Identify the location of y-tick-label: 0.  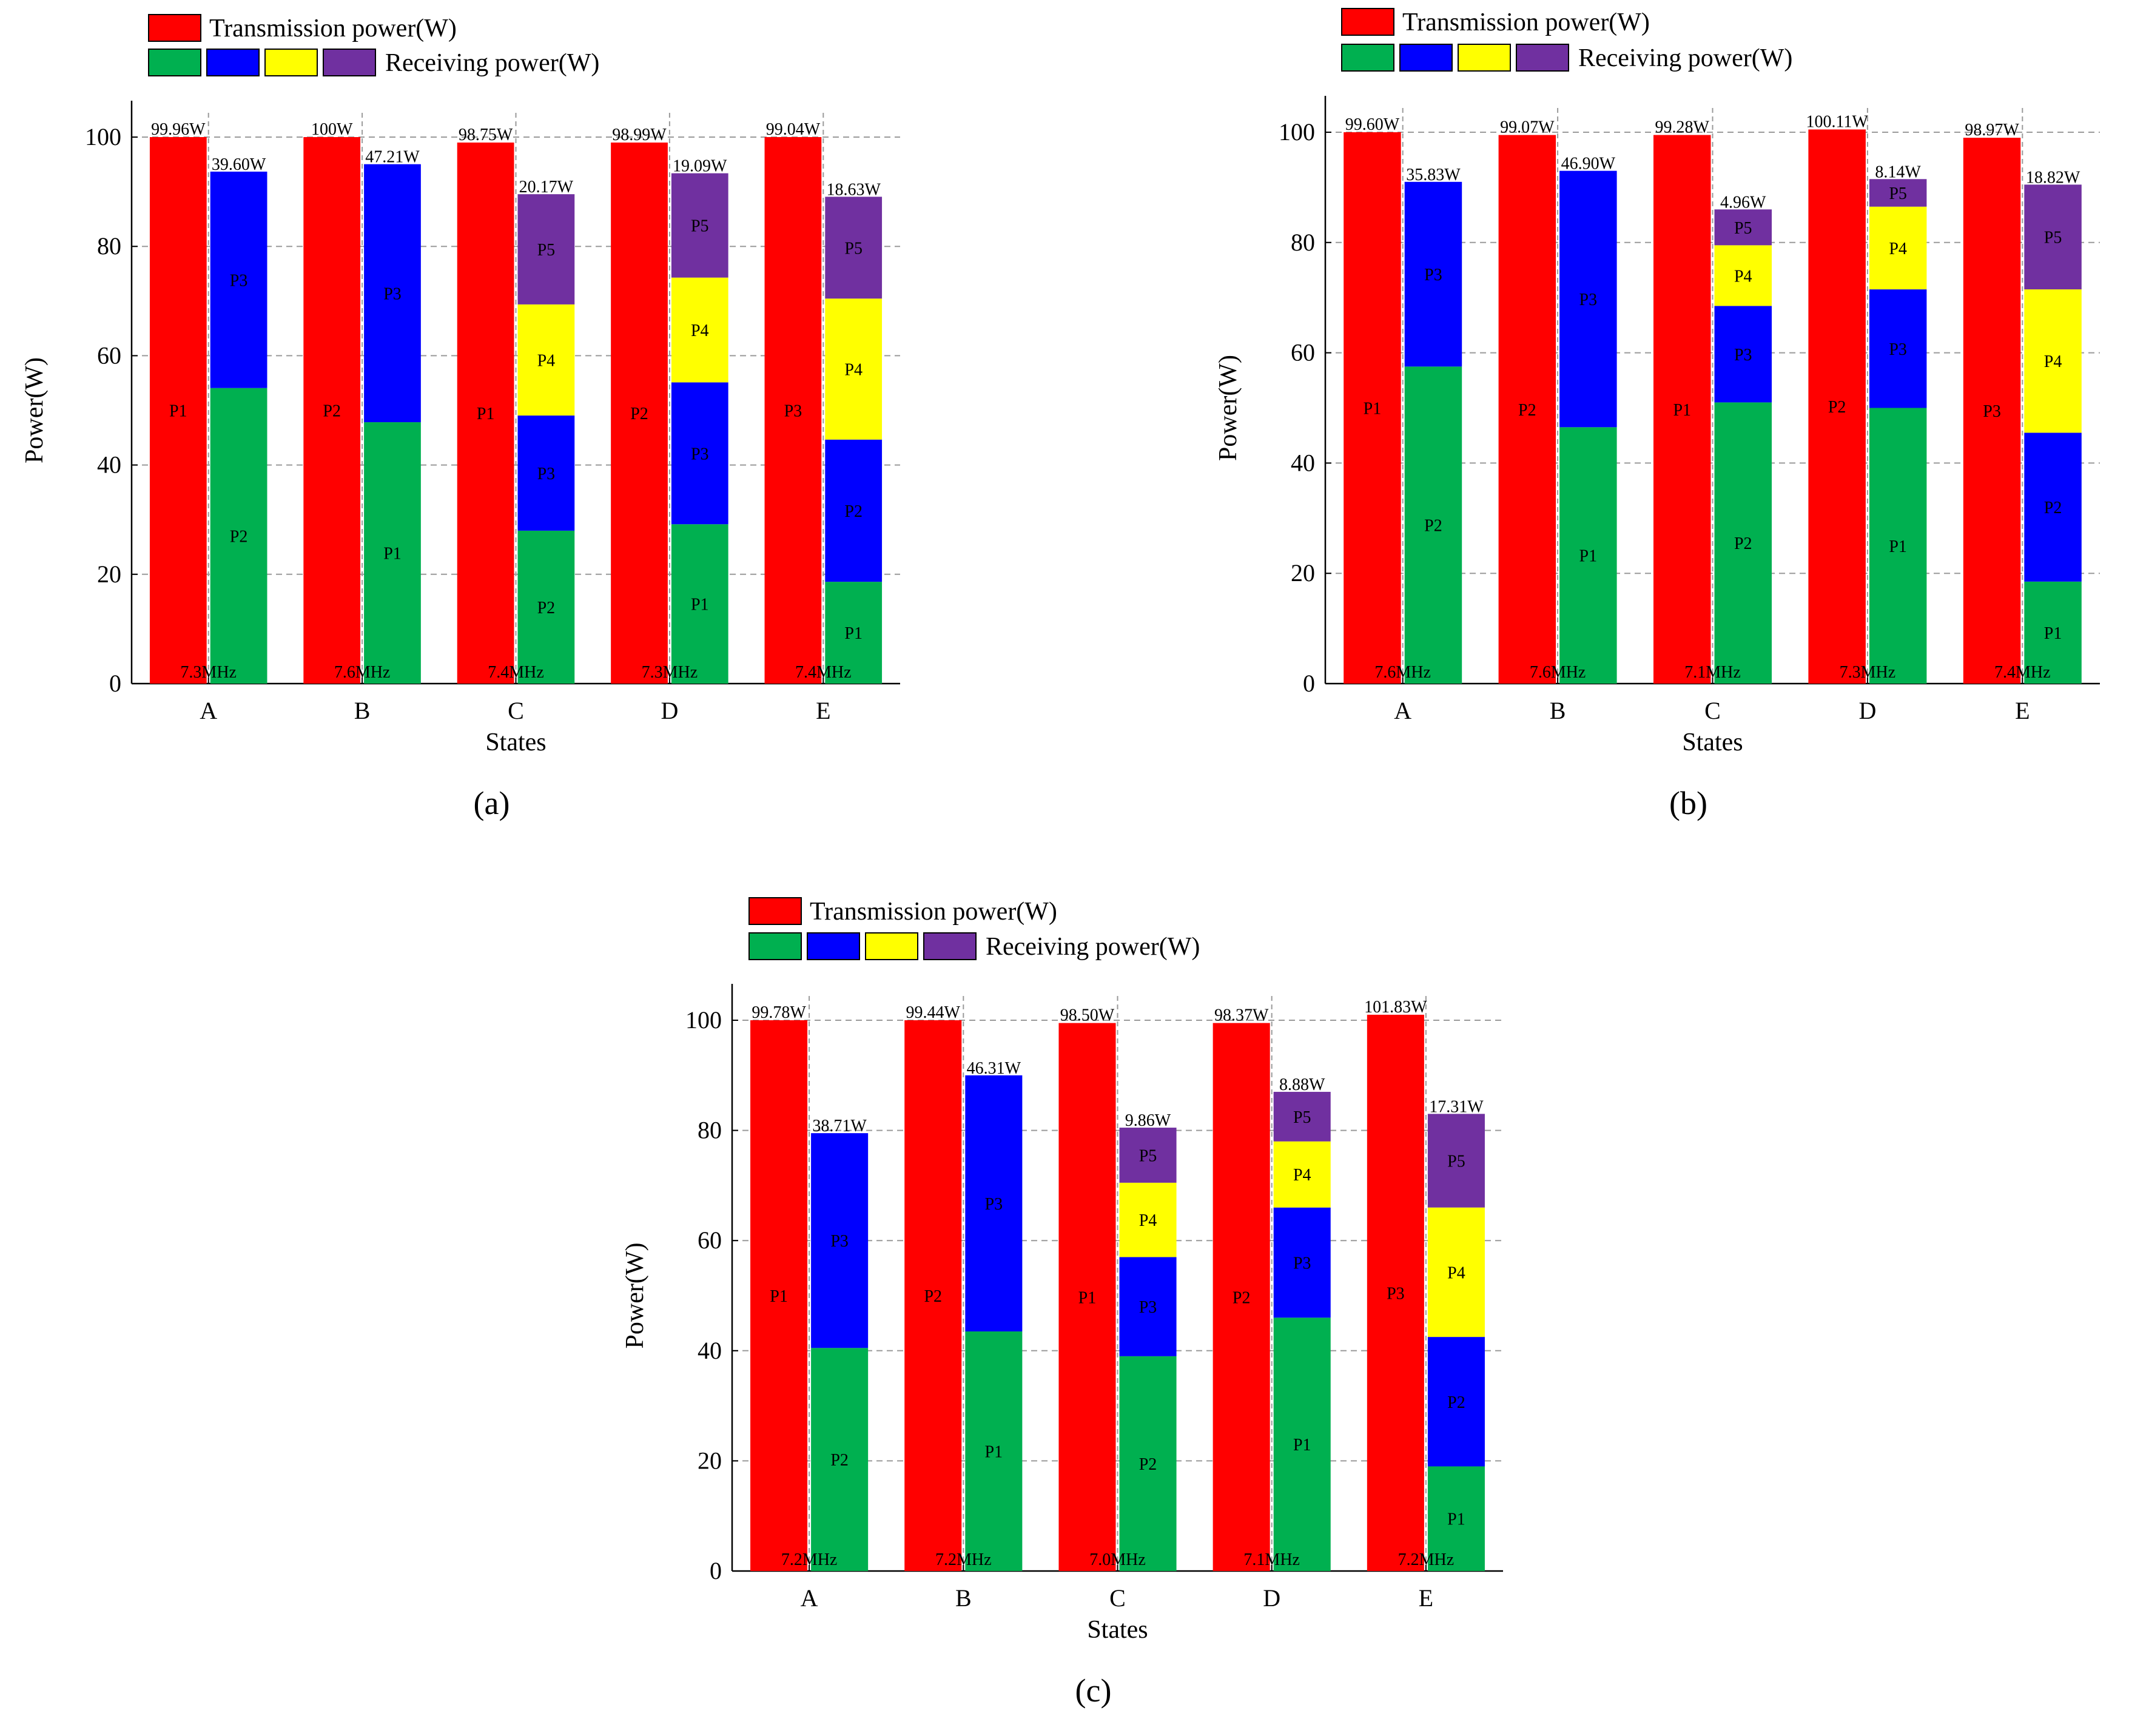
(1309, 683).